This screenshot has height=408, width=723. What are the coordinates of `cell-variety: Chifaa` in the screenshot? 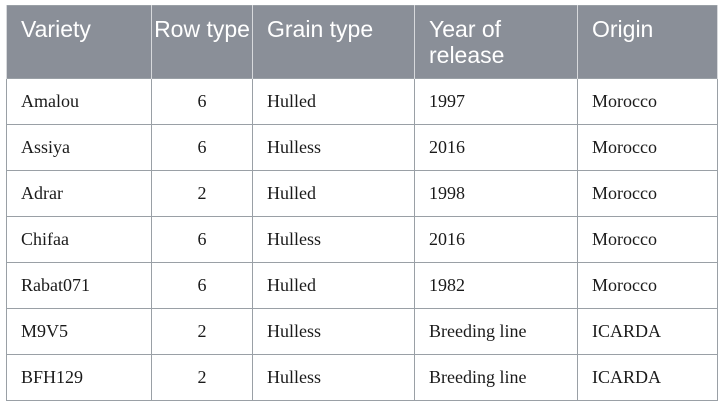 It's located at (79, 239).